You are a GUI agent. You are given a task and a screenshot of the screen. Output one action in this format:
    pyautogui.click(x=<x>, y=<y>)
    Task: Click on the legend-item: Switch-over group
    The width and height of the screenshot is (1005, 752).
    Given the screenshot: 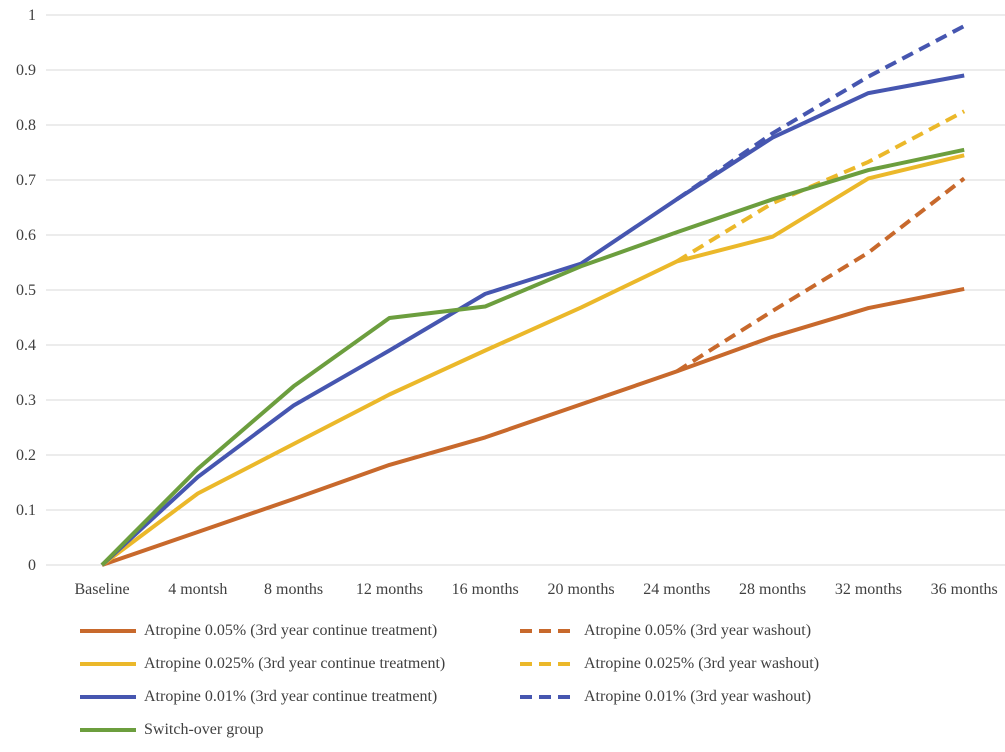 What is the action you would take?
    pyautogui.click(x=171, y=730)
    